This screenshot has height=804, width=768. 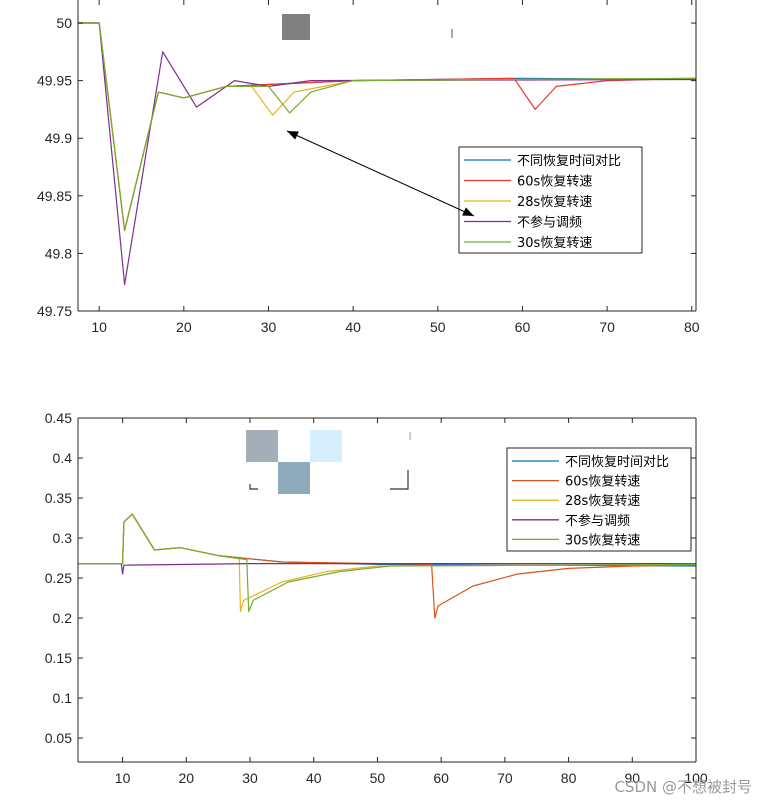 What do you see at coordinates (63, 458) in the screenshot?
I see `y-tick-label: 0.4` at bounding box center [63, 458].